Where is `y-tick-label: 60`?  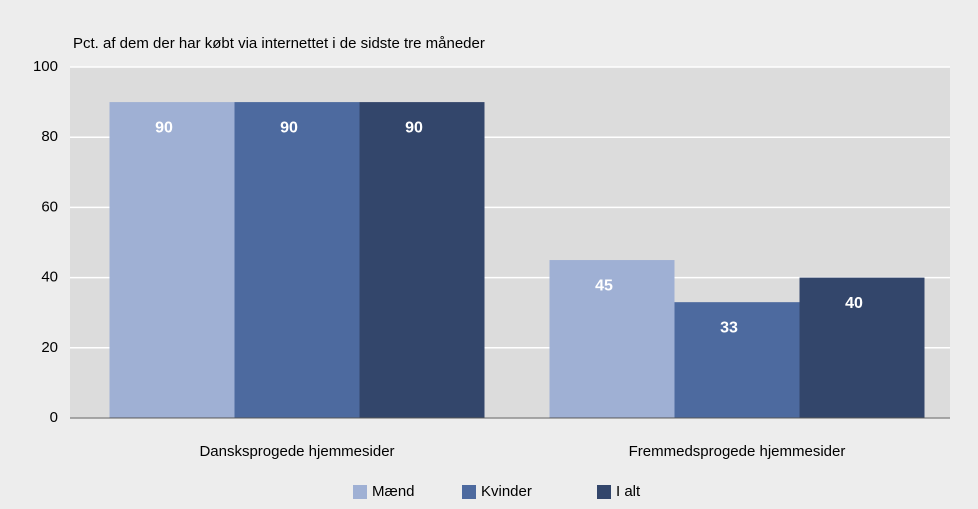 y-tick-label: 60 is located at coordinates (49, 206).